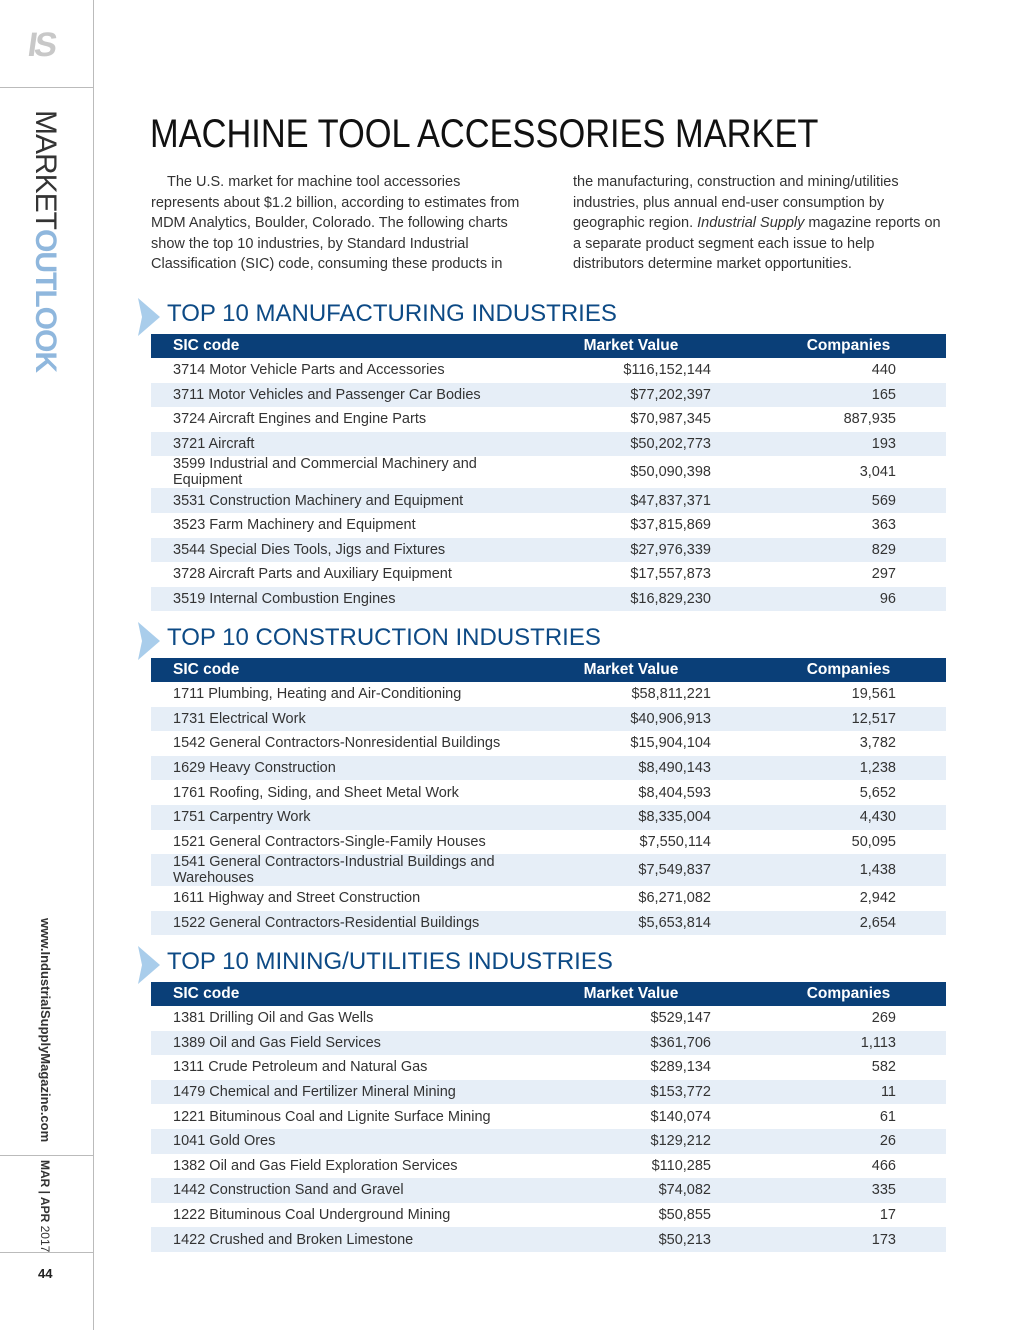 The height and width of the screenshot is (1330, 1024). Describe the element at coordinates (611, 550) in the screenshot. I see `table-cell: $27,976,339` at that location.